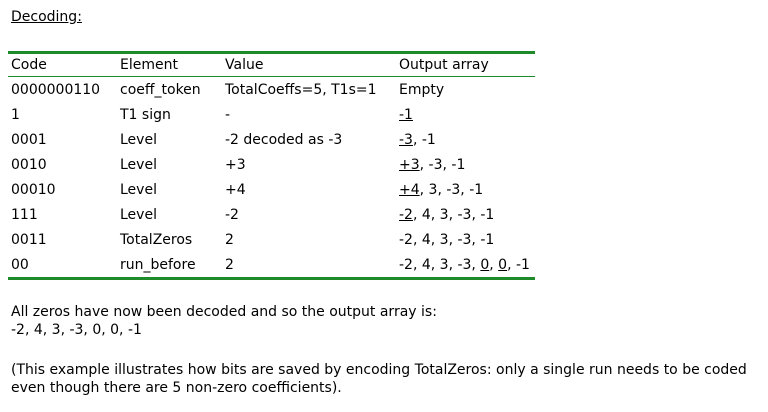  Describe the element at coordinates (406, 139) in the screenshot. I see `output-new-value: -3` at that location.